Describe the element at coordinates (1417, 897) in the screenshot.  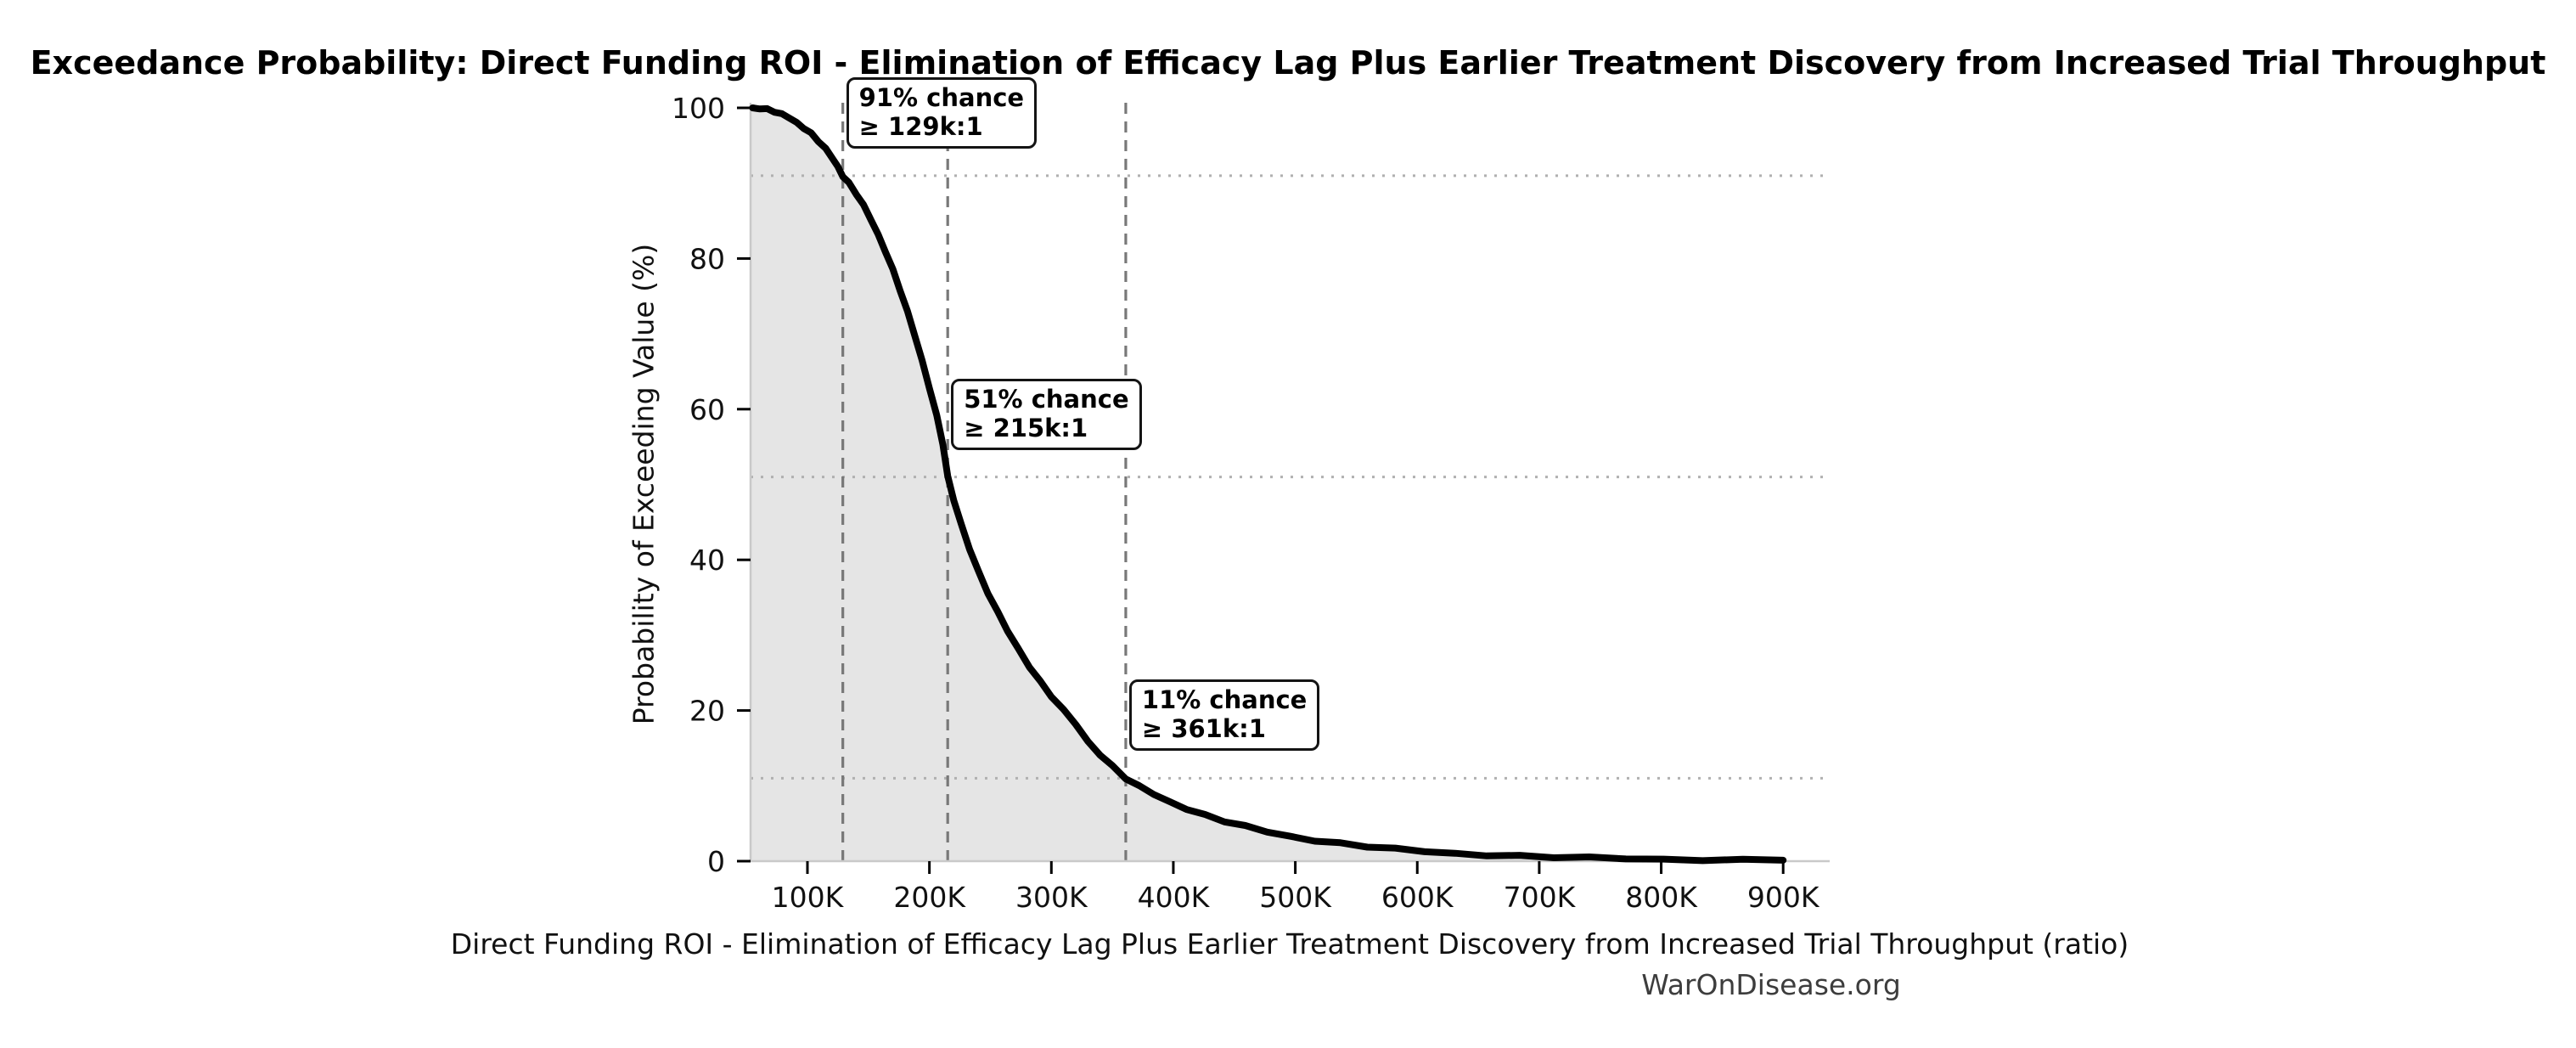
I see `x-tick-label-600K: 600K` at that location.